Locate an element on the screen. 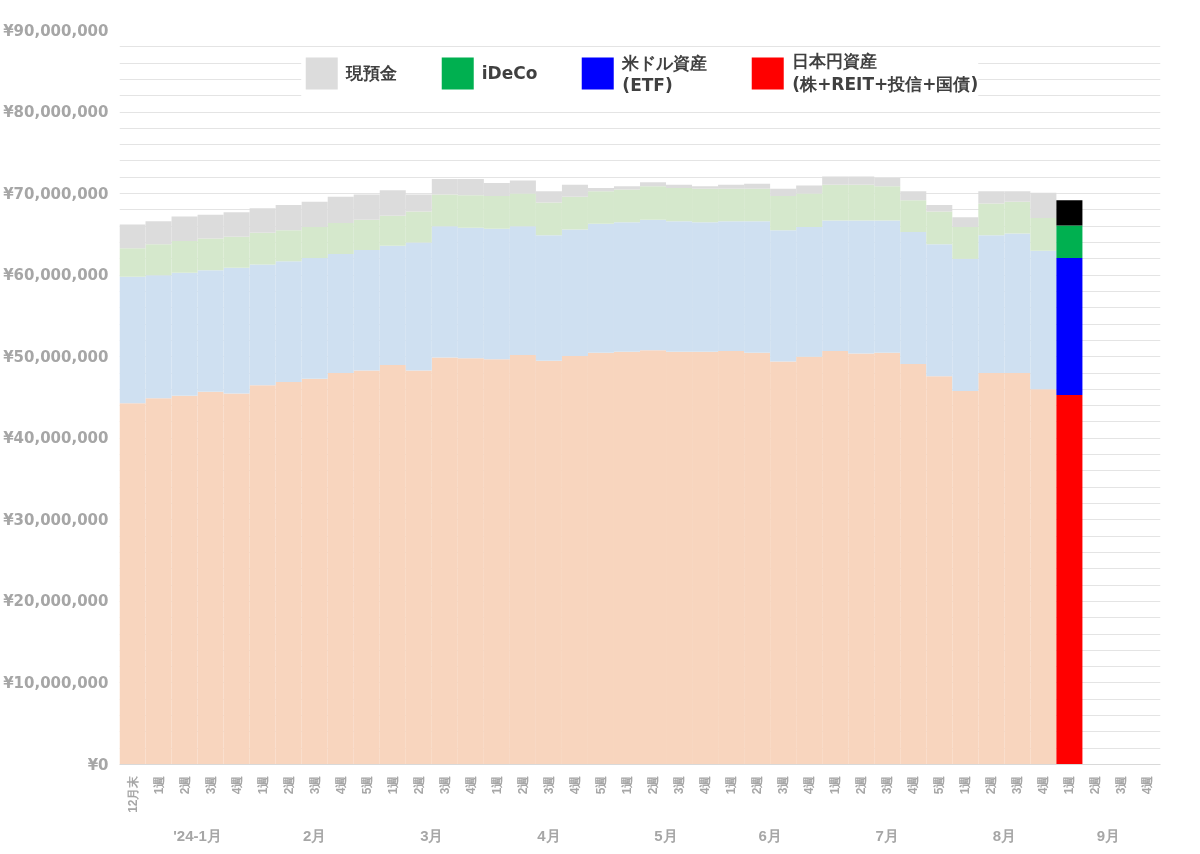  text: 4月 is located at coordinates (549, 835).